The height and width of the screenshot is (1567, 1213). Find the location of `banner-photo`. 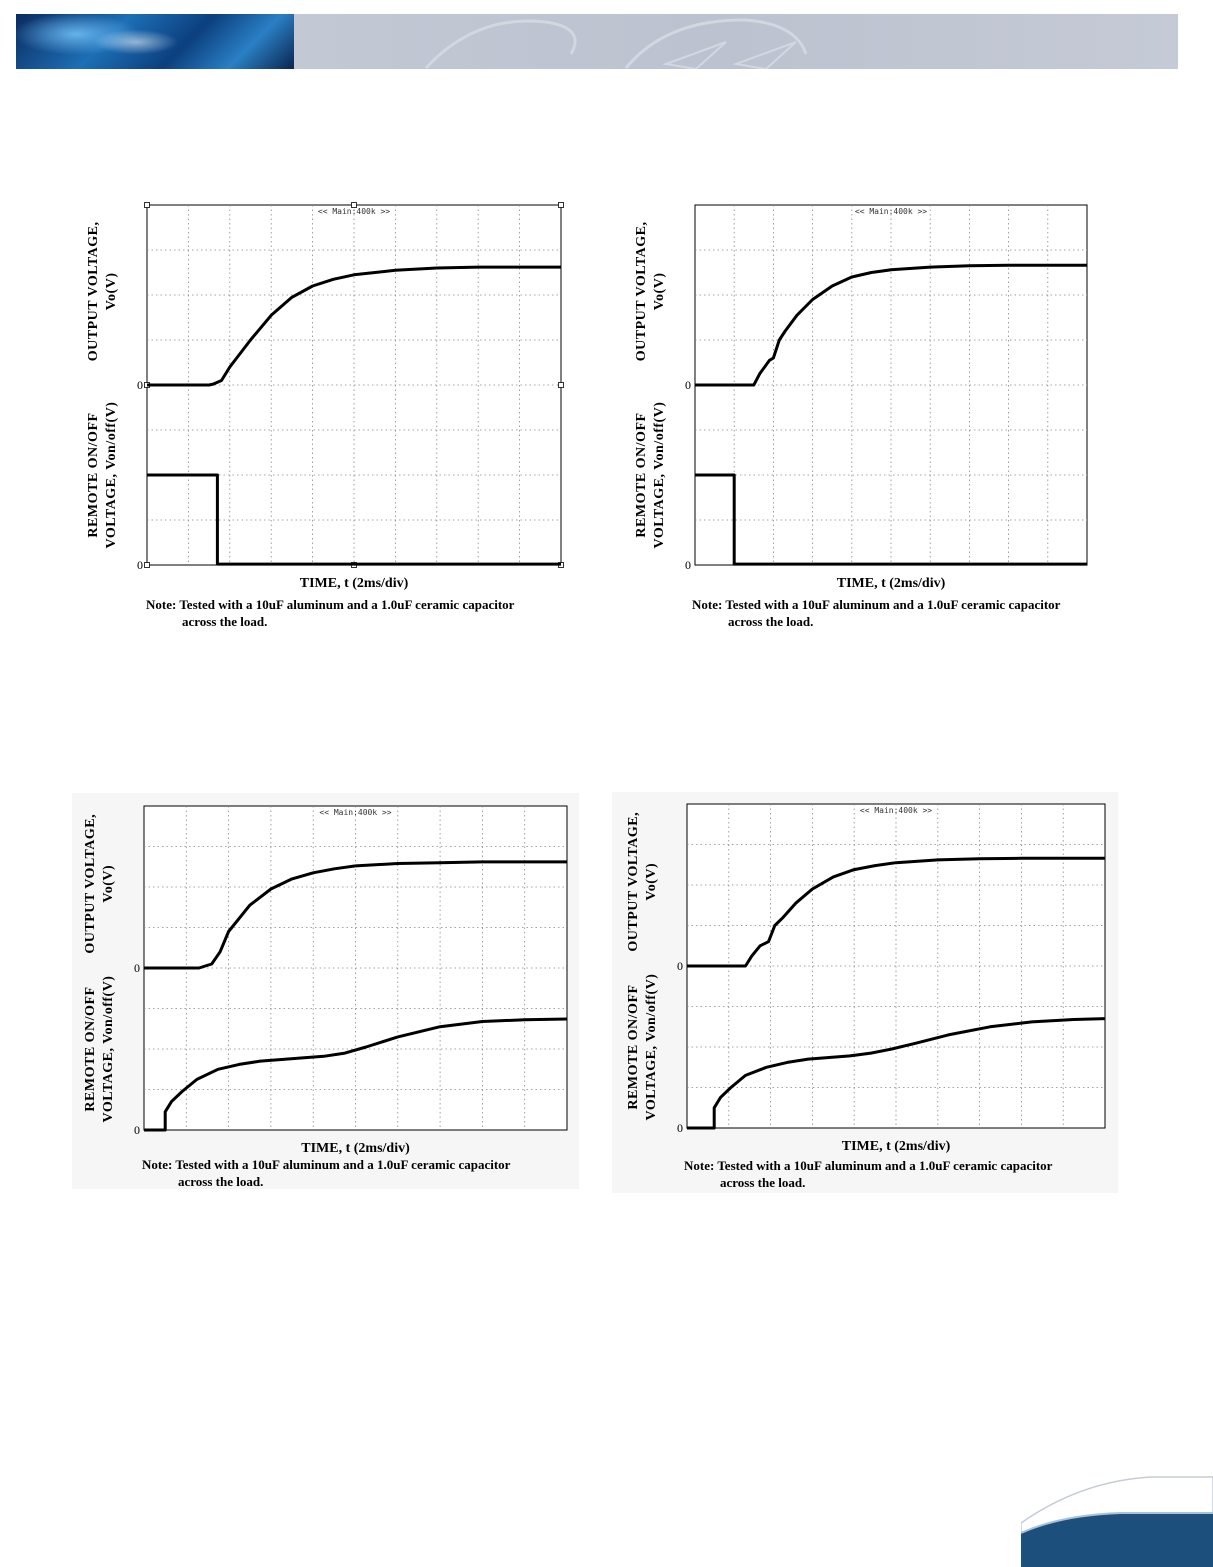

banner-photo is located at coordinates (155, 41).